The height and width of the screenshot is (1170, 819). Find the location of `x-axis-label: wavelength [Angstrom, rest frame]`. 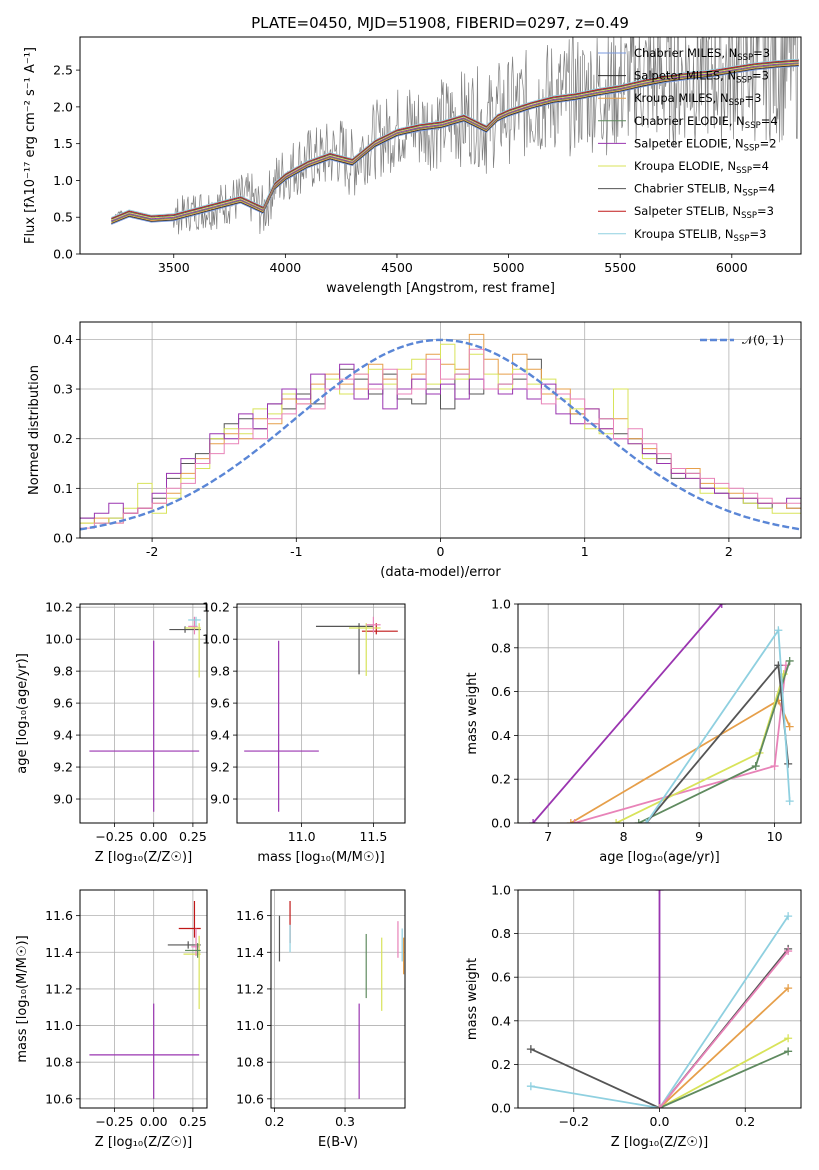

x-axis-label: wavelength [Angstrom, rest frame] is located at coordinates (440, 288).